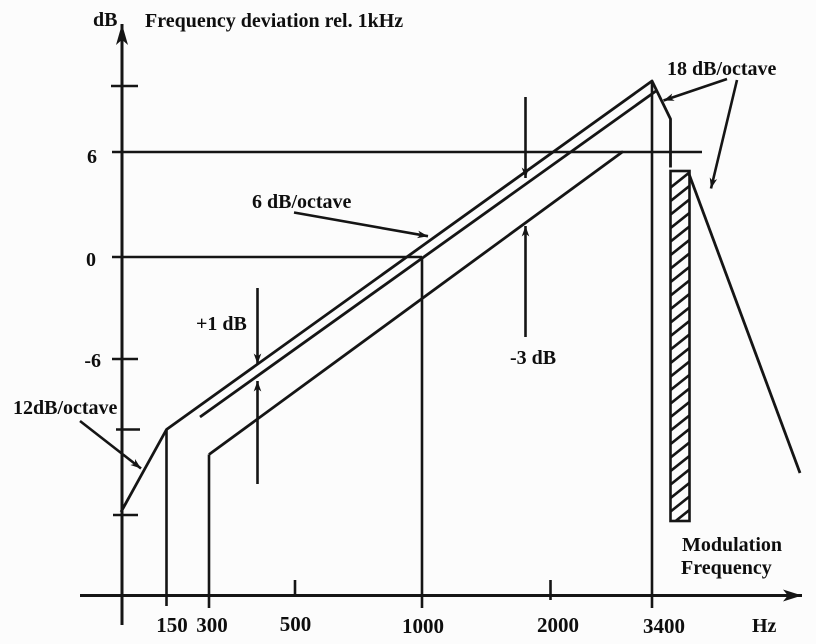 The image size is (816, 644). What do you see at coordinates (92, 157) in the screenshot?
I see `svg-text: 6` at bounding box center [92, 157].